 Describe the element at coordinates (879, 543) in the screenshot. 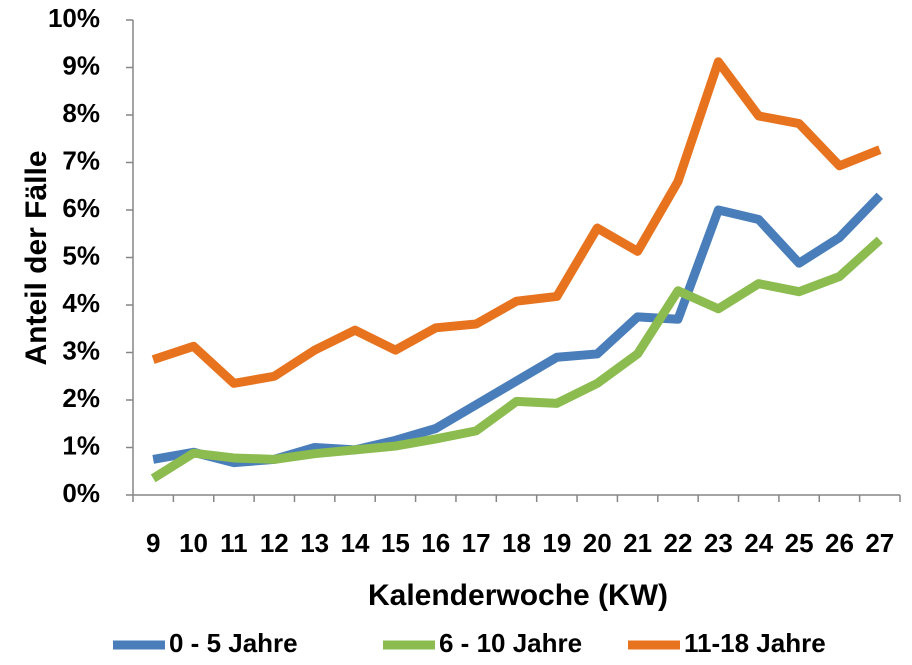

I see `x-tick-label: 27` at that location.